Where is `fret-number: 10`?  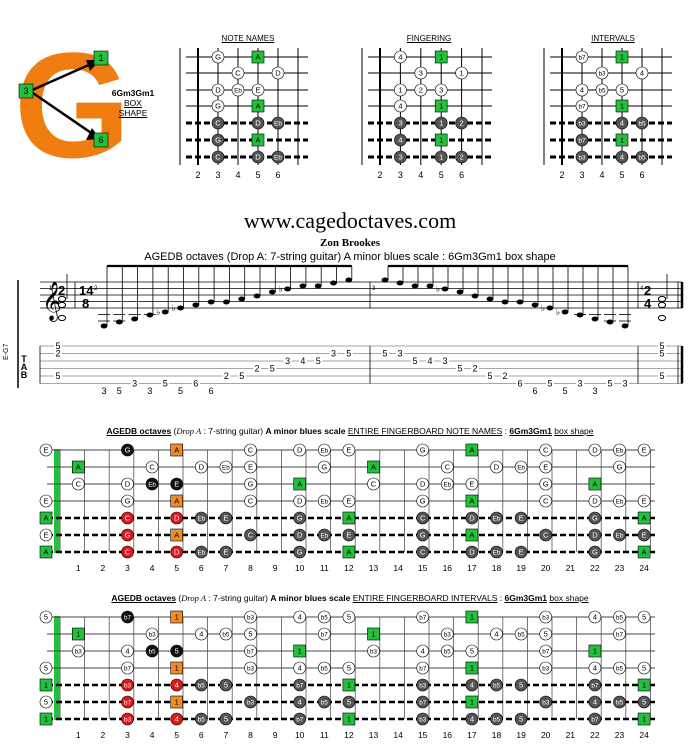
fret-number: 10 is located at coordinates (300, 735).